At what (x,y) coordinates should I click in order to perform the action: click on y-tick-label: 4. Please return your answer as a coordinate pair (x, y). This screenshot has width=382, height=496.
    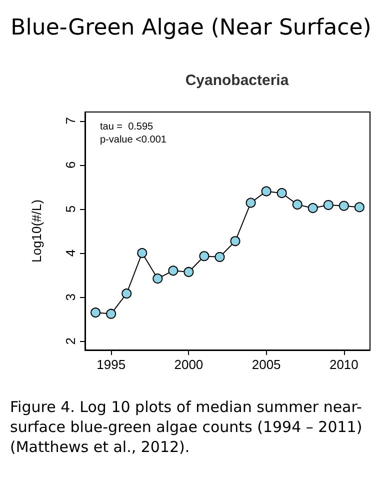
    Looking at the image, I should click on (70, 253).